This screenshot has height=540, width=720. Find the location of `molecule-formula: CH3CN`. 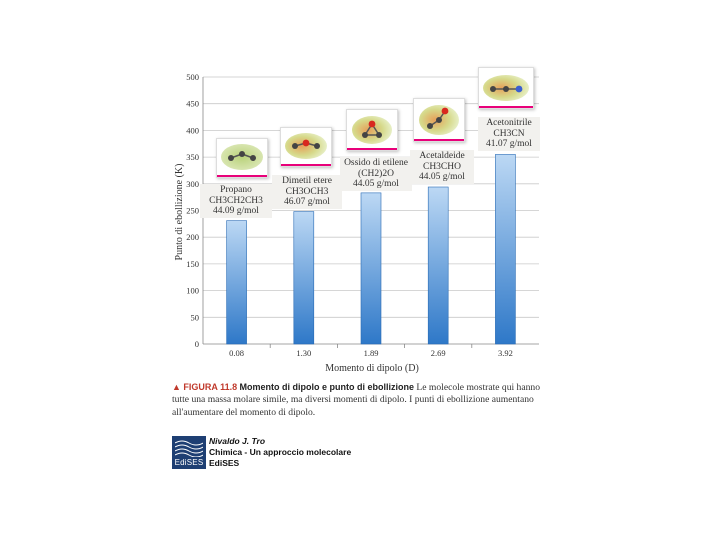

molecule-formula: CH3CN is located at coordinates (509, 133).